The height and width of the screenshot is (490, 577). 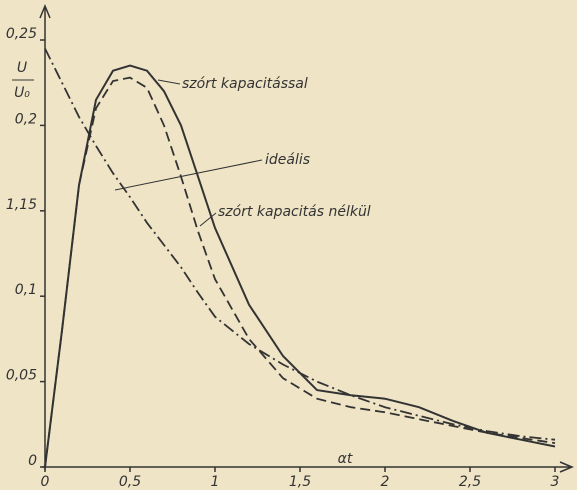 What do you see at coordinates (470, 482) in the screenshot?
I see `x-tick-label: 2,5` at bounding box center [470, 482].